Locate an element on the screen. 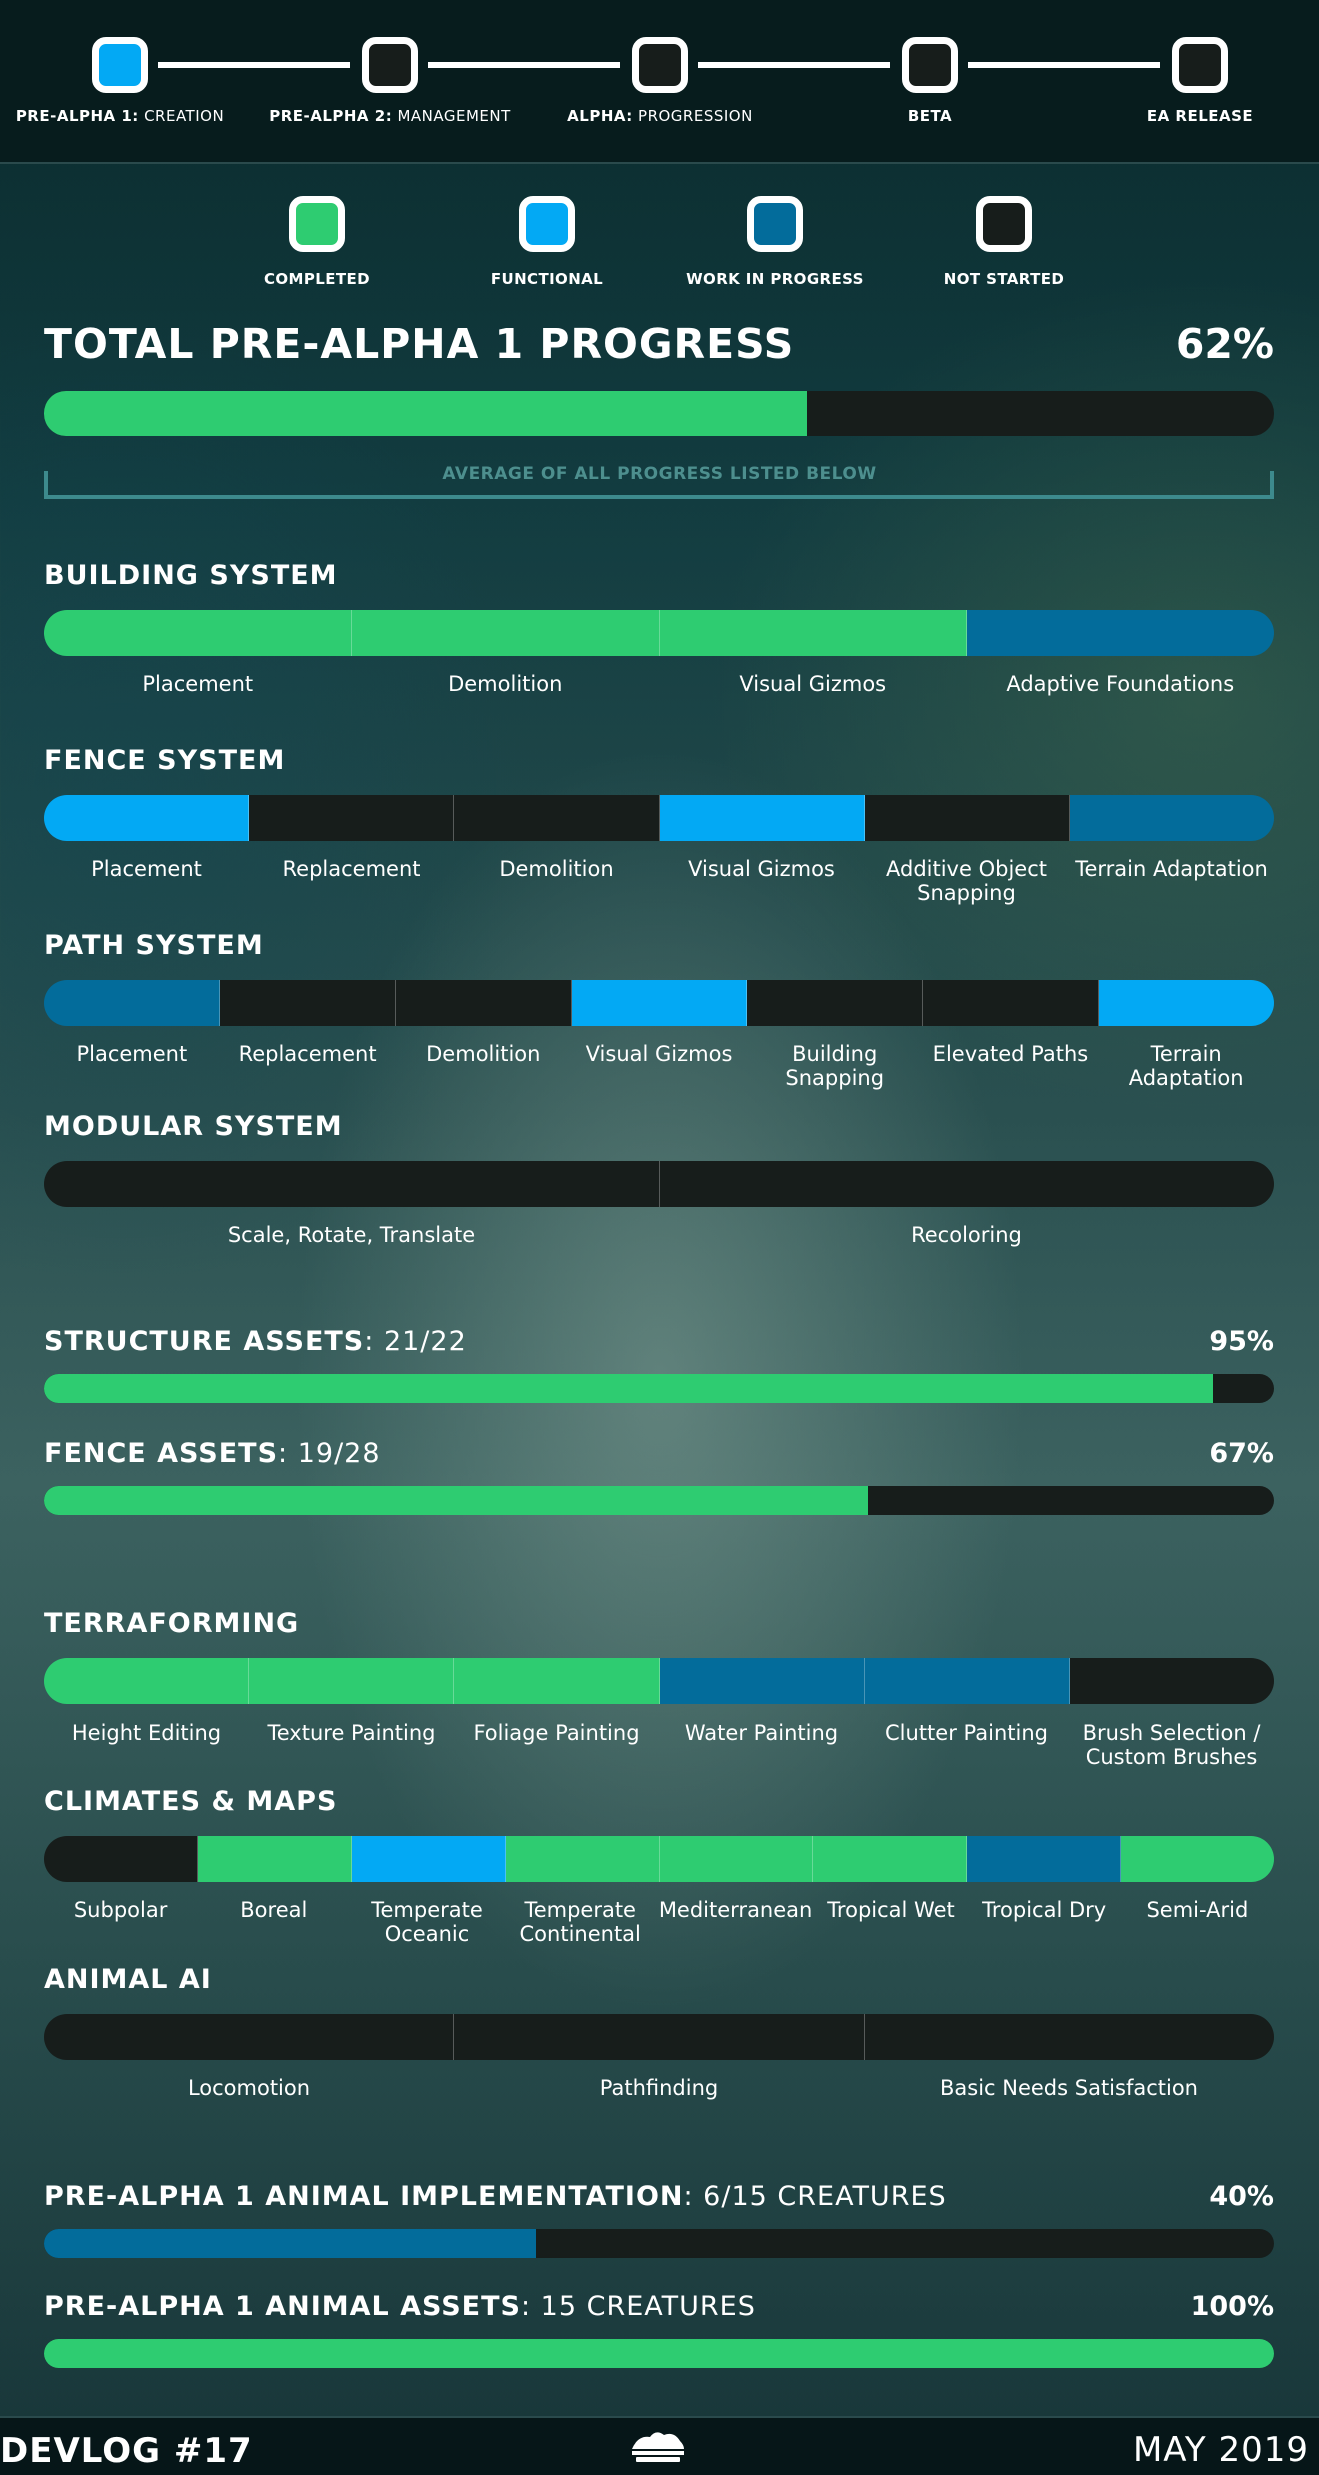 The width and height of the screenshot is (1319, 2475). climates-maps-bar is located at coordinates (659, 1859).